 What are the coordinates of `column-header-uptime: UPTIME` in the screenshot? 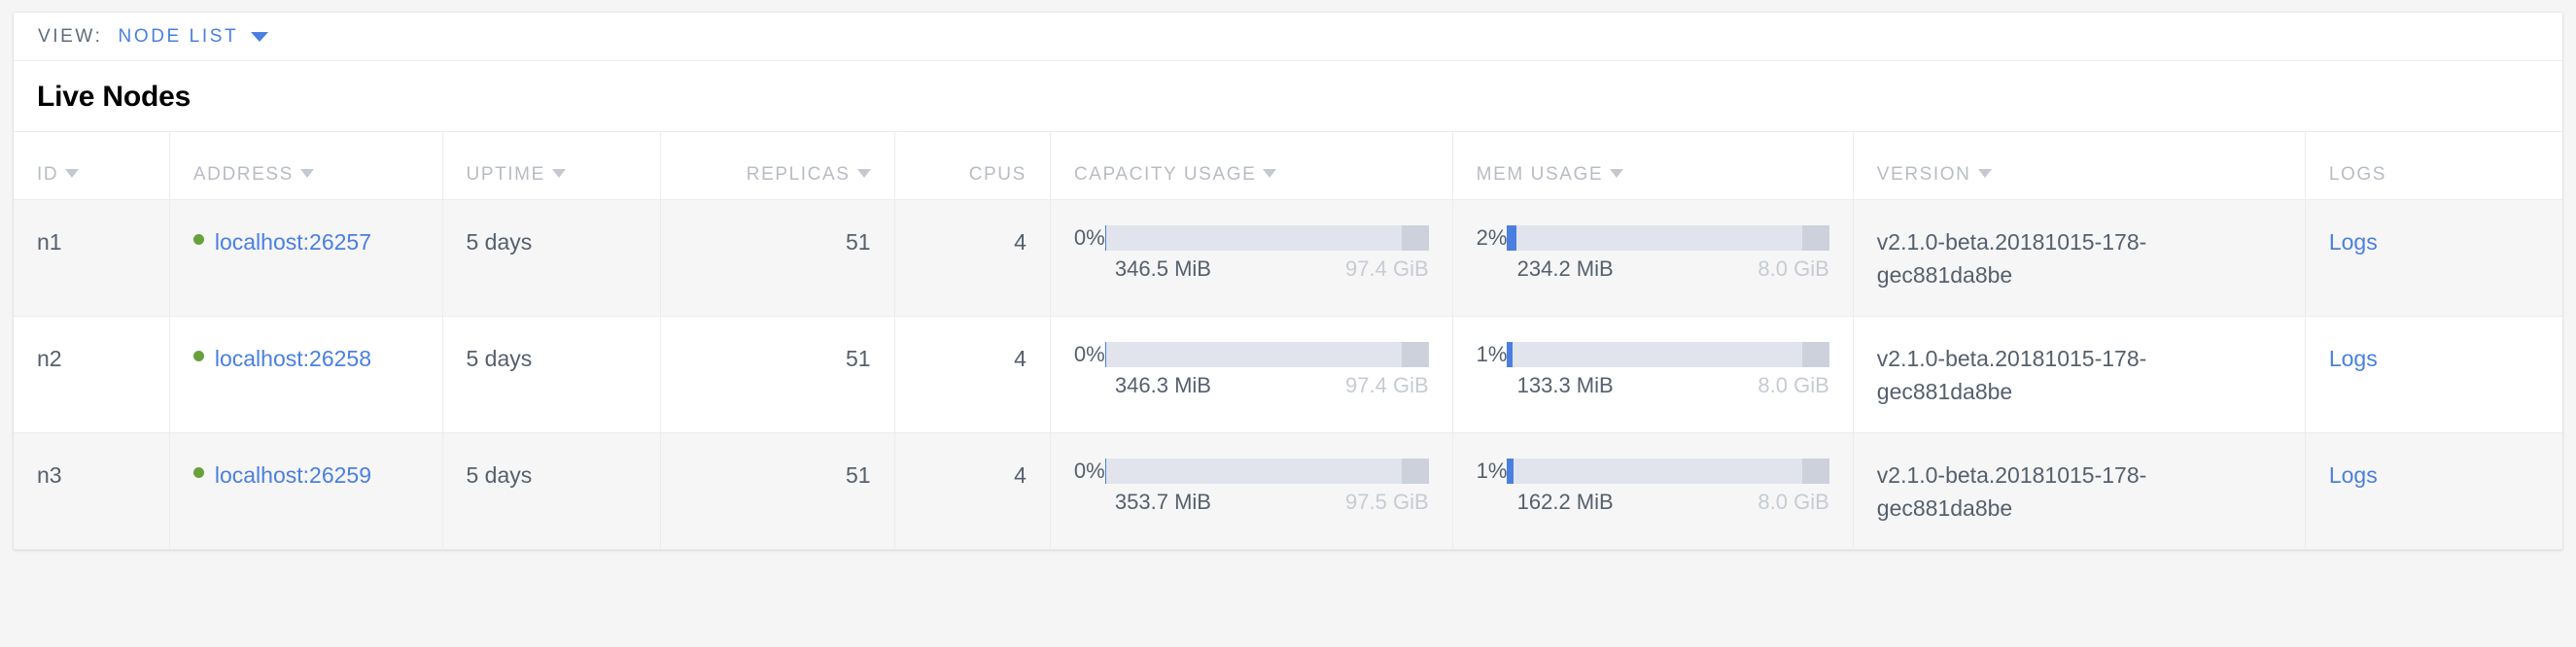 It's located at (551, 165).